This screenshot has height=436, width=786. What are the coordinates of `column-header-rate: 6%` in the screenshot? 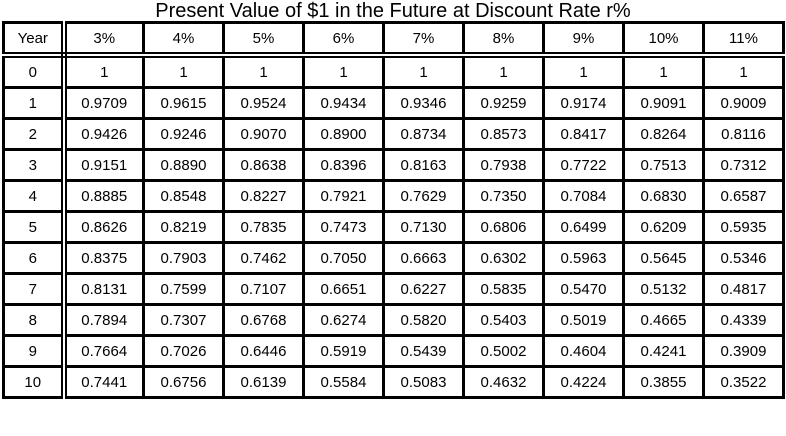 It's located at (343, 39).